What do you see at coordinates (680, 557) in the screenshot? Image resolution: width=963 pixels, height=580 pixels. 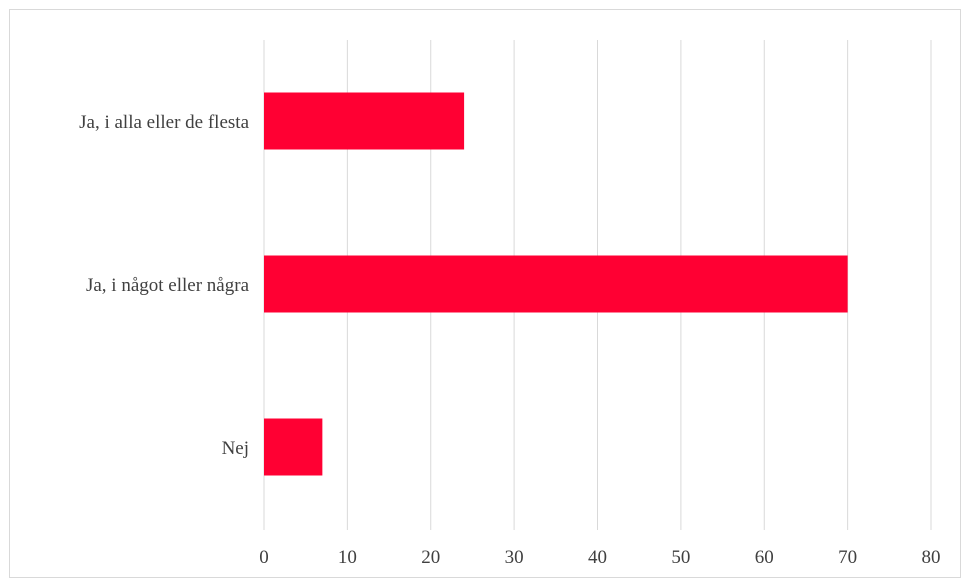 I see `x-tick-label-50: 50` at bounding box center [680, 557].